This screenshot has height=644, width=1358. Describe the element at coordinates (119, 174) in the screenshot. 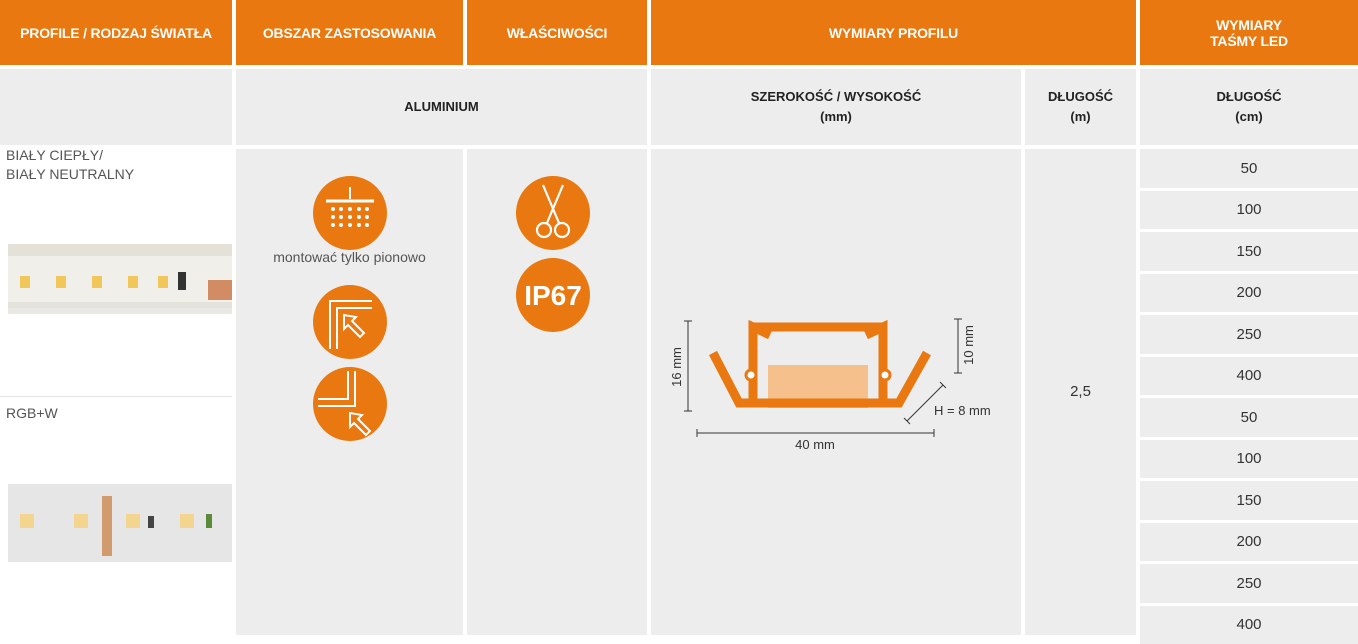

I see `product-name-line: BIAŁY NEUTRALNY` at that location.